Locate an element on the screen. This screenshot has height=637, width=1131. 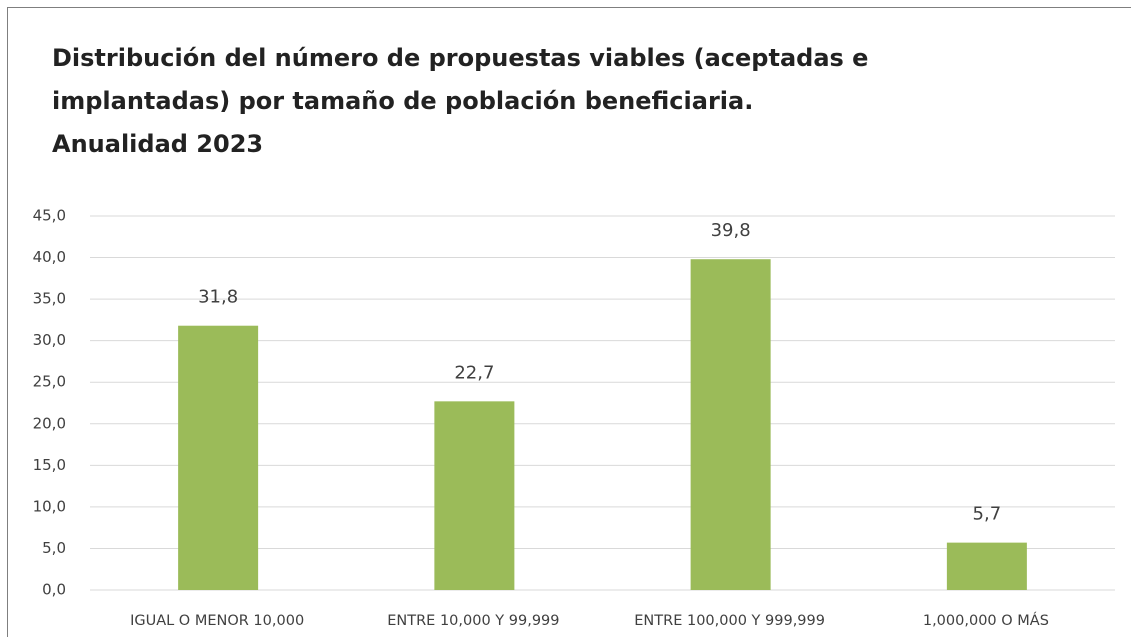
value-label: 5,7 is located at coordinates (987, 514).